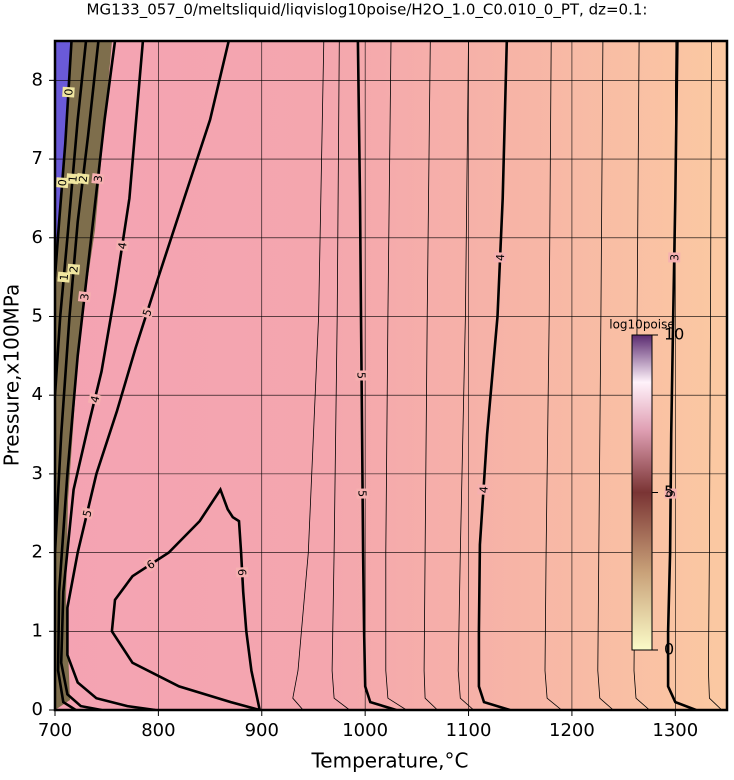 The height and width of the screenshot is (780, 734). What do you see at coordinates (37, 709) in the screenshot?
I see `y-tick-label: 0` at bounding box center [37, 709].